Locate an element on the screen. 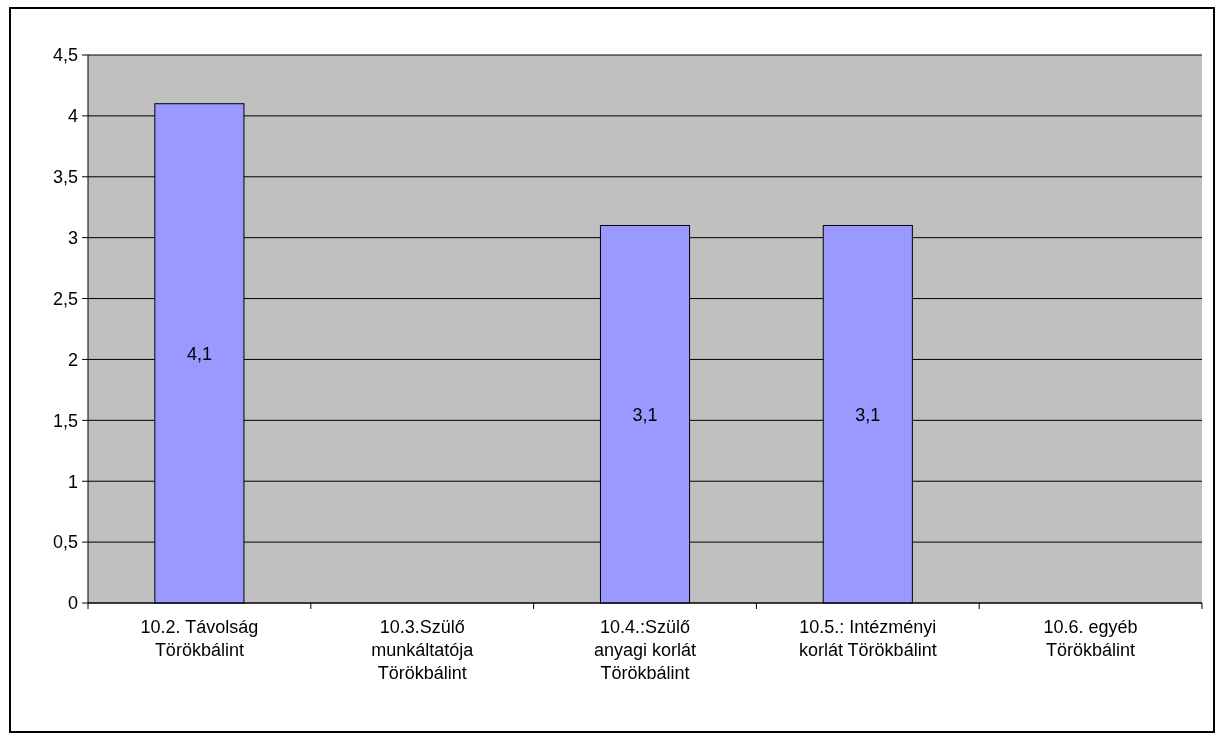 This screenshot has width=1224, height=742. y-tick-label: 0 is located at coordinates (72, 603).